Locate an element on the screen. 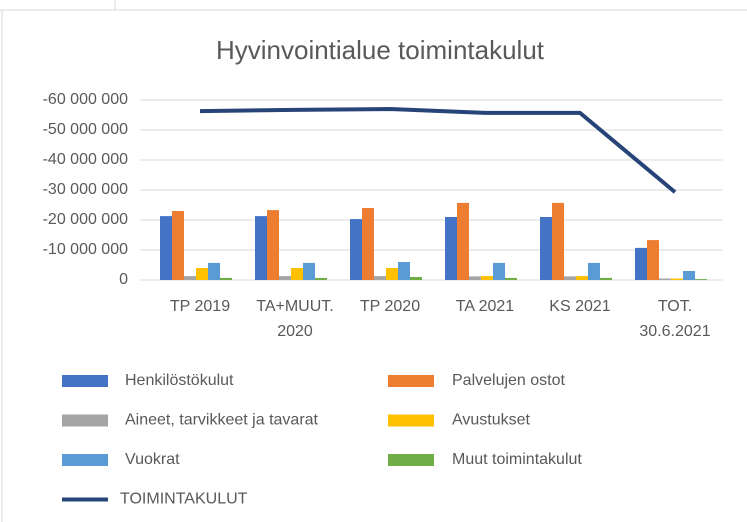  x-tick-line: KS 2021 is located at coordinates (579, 306).